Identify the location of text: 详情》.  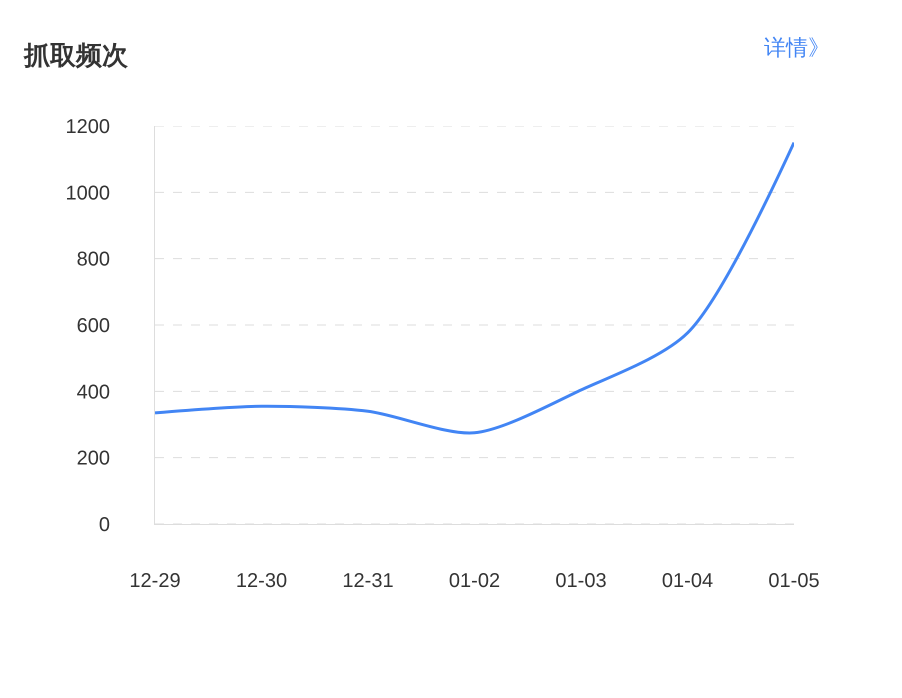
(797, 47).